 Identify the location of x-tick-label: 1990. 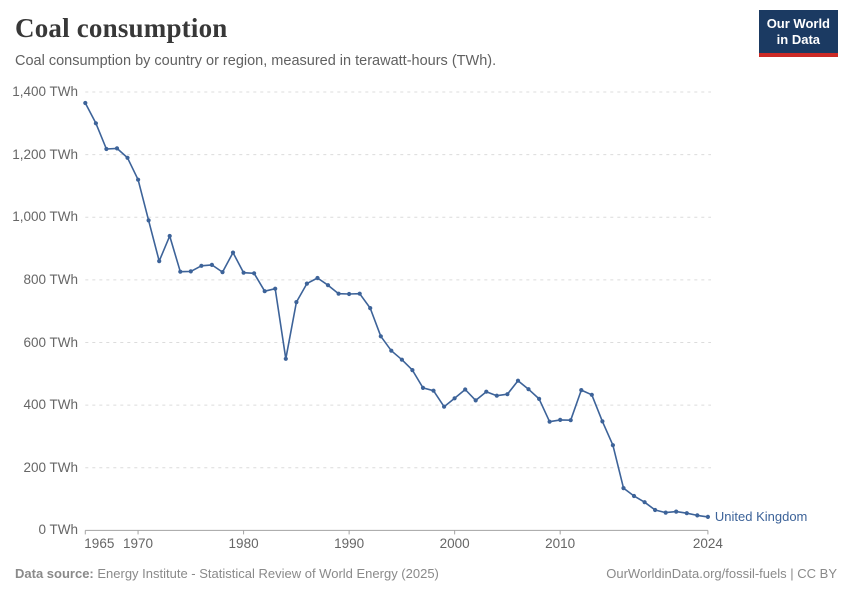
(349, 543).